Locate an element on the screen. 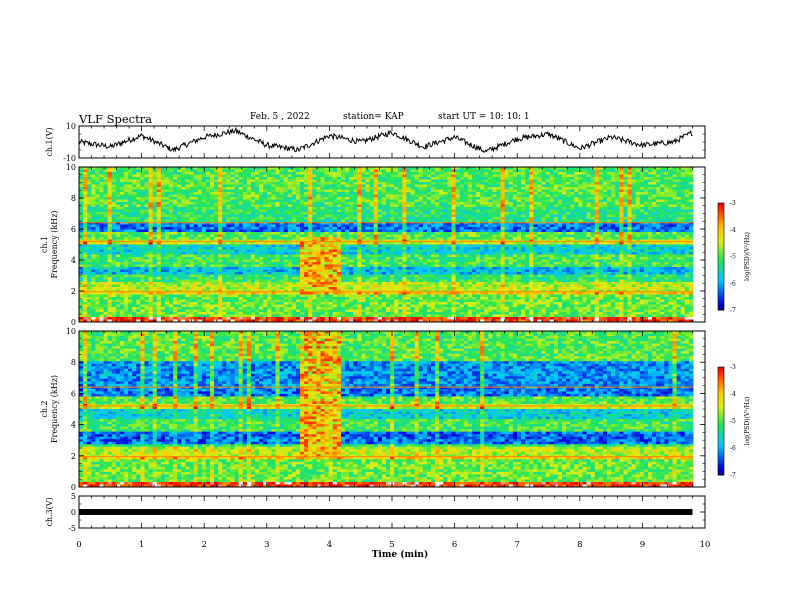 Image resolution: width=792 pixels, height=612 pixels. ch1-spectrogram-ylabel: ch.1 is located at coordinates (44, 244).